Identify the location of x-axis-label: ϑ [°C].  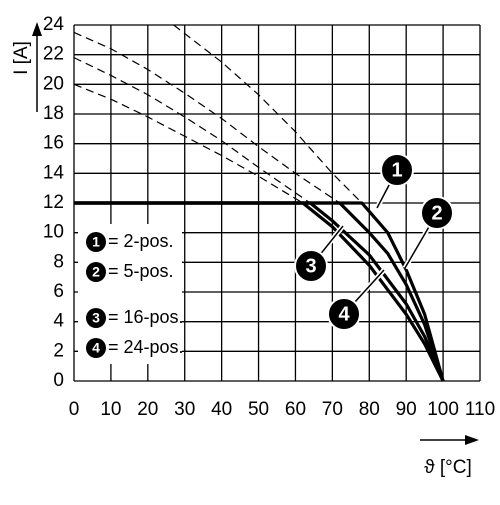
(448, 467).